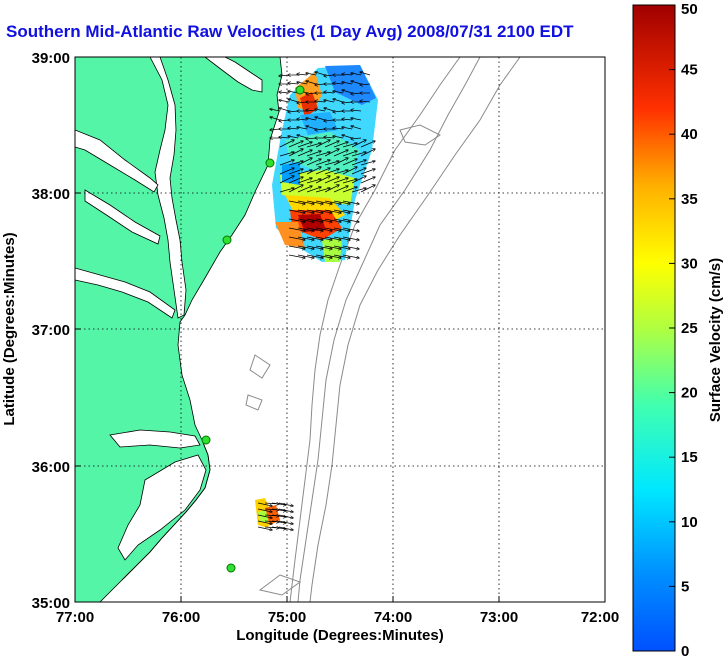 The image size is (724, 659). I want to click on x-tick-label: 76:00, so click(181, 617).